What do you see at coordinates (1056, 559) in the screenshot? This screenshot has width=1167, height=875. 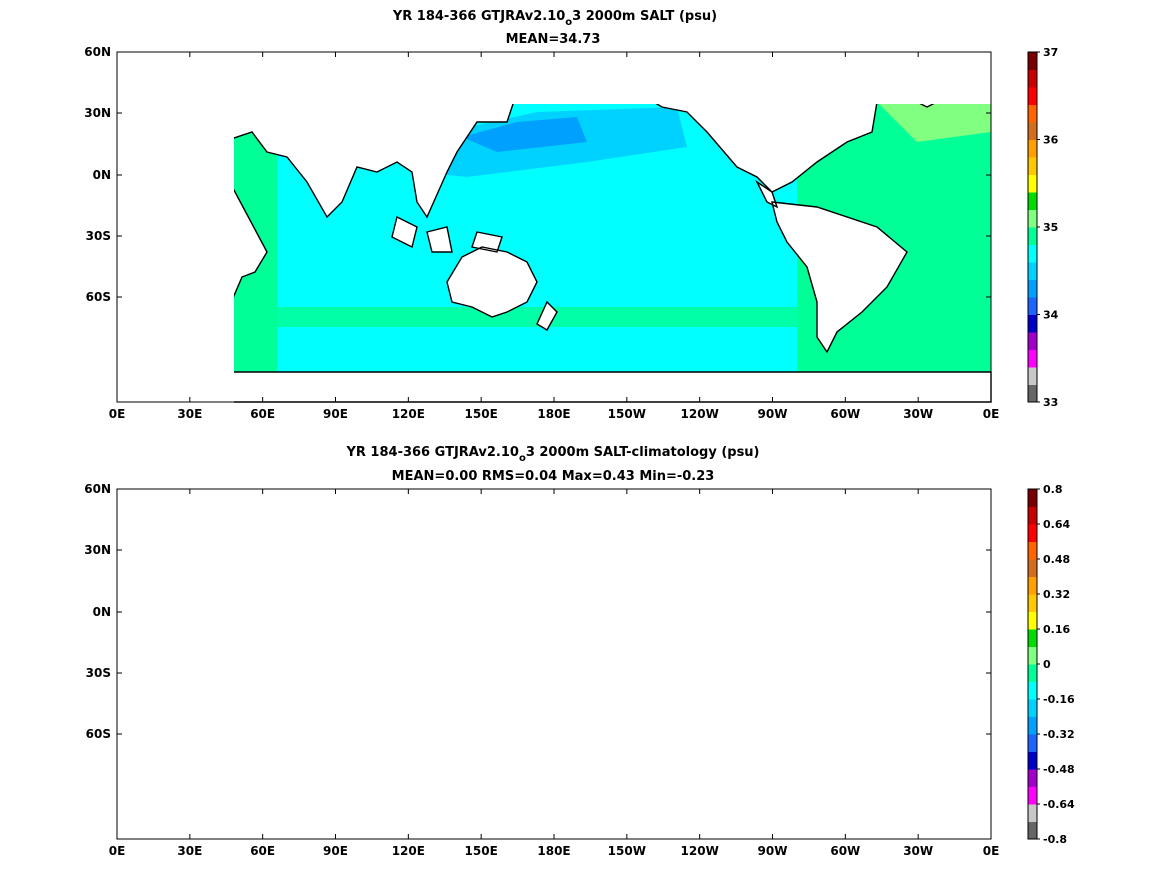 I see `colorbar-label: 0.48` at bounding box center [1056, 559].